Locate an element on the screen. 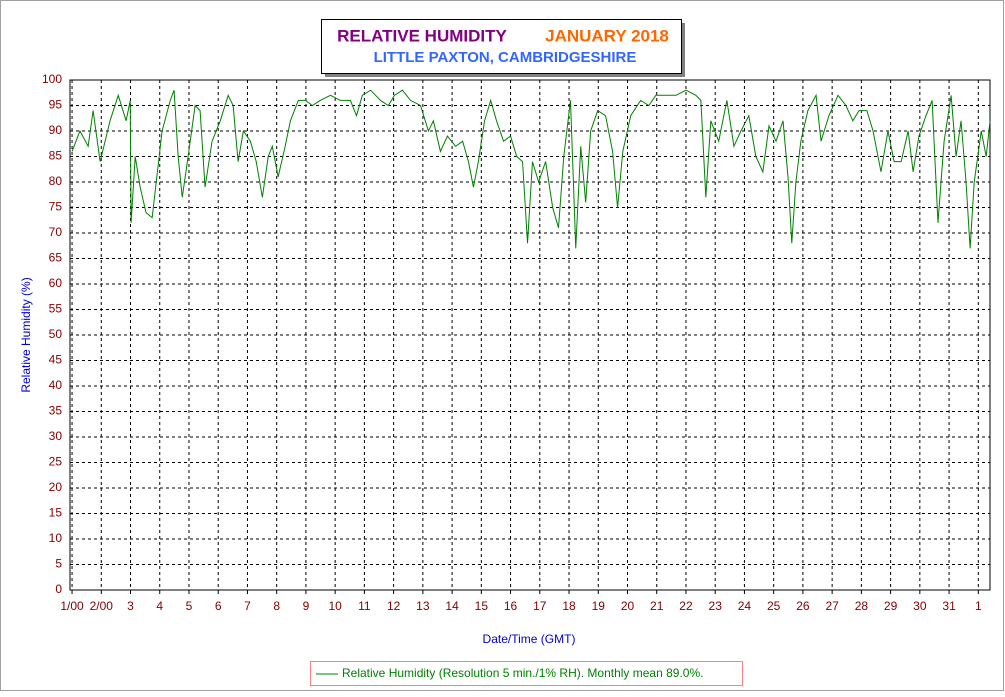 Image resolution: width=1005 pixels, height=697 pixels. x-tick-label: 7 is located at coordinates (247, 606).